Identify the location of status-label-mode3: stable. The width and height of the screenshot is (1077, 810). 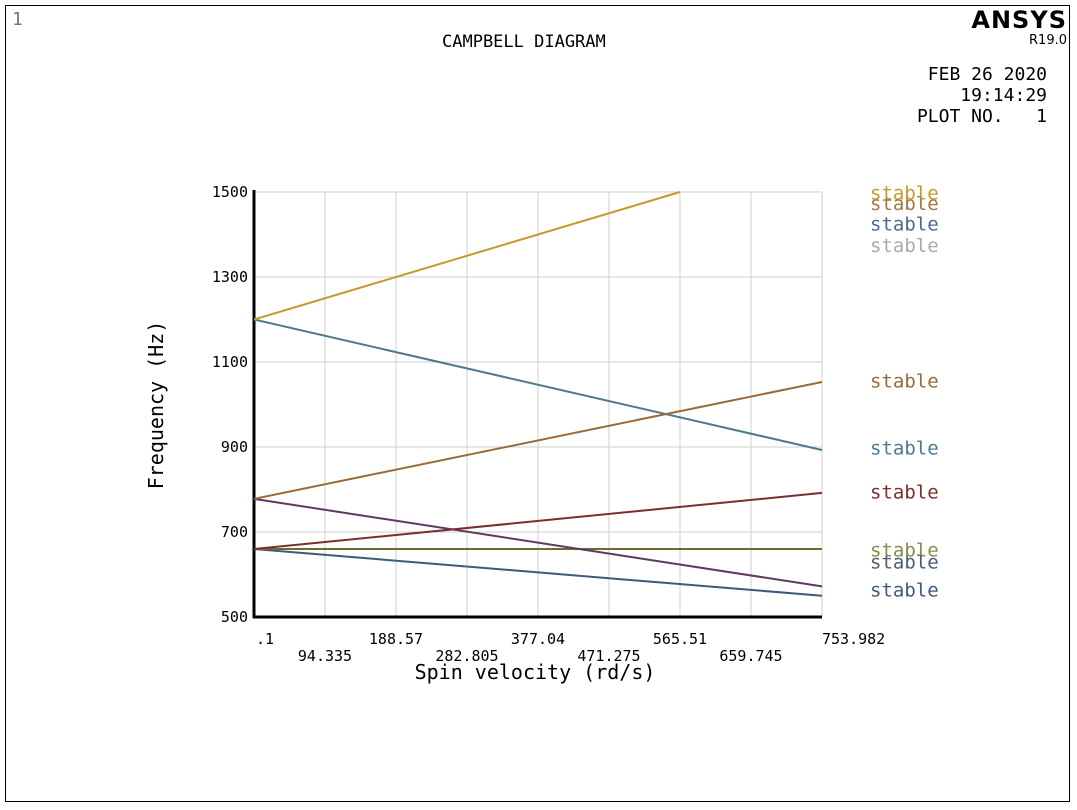
(904, 551).